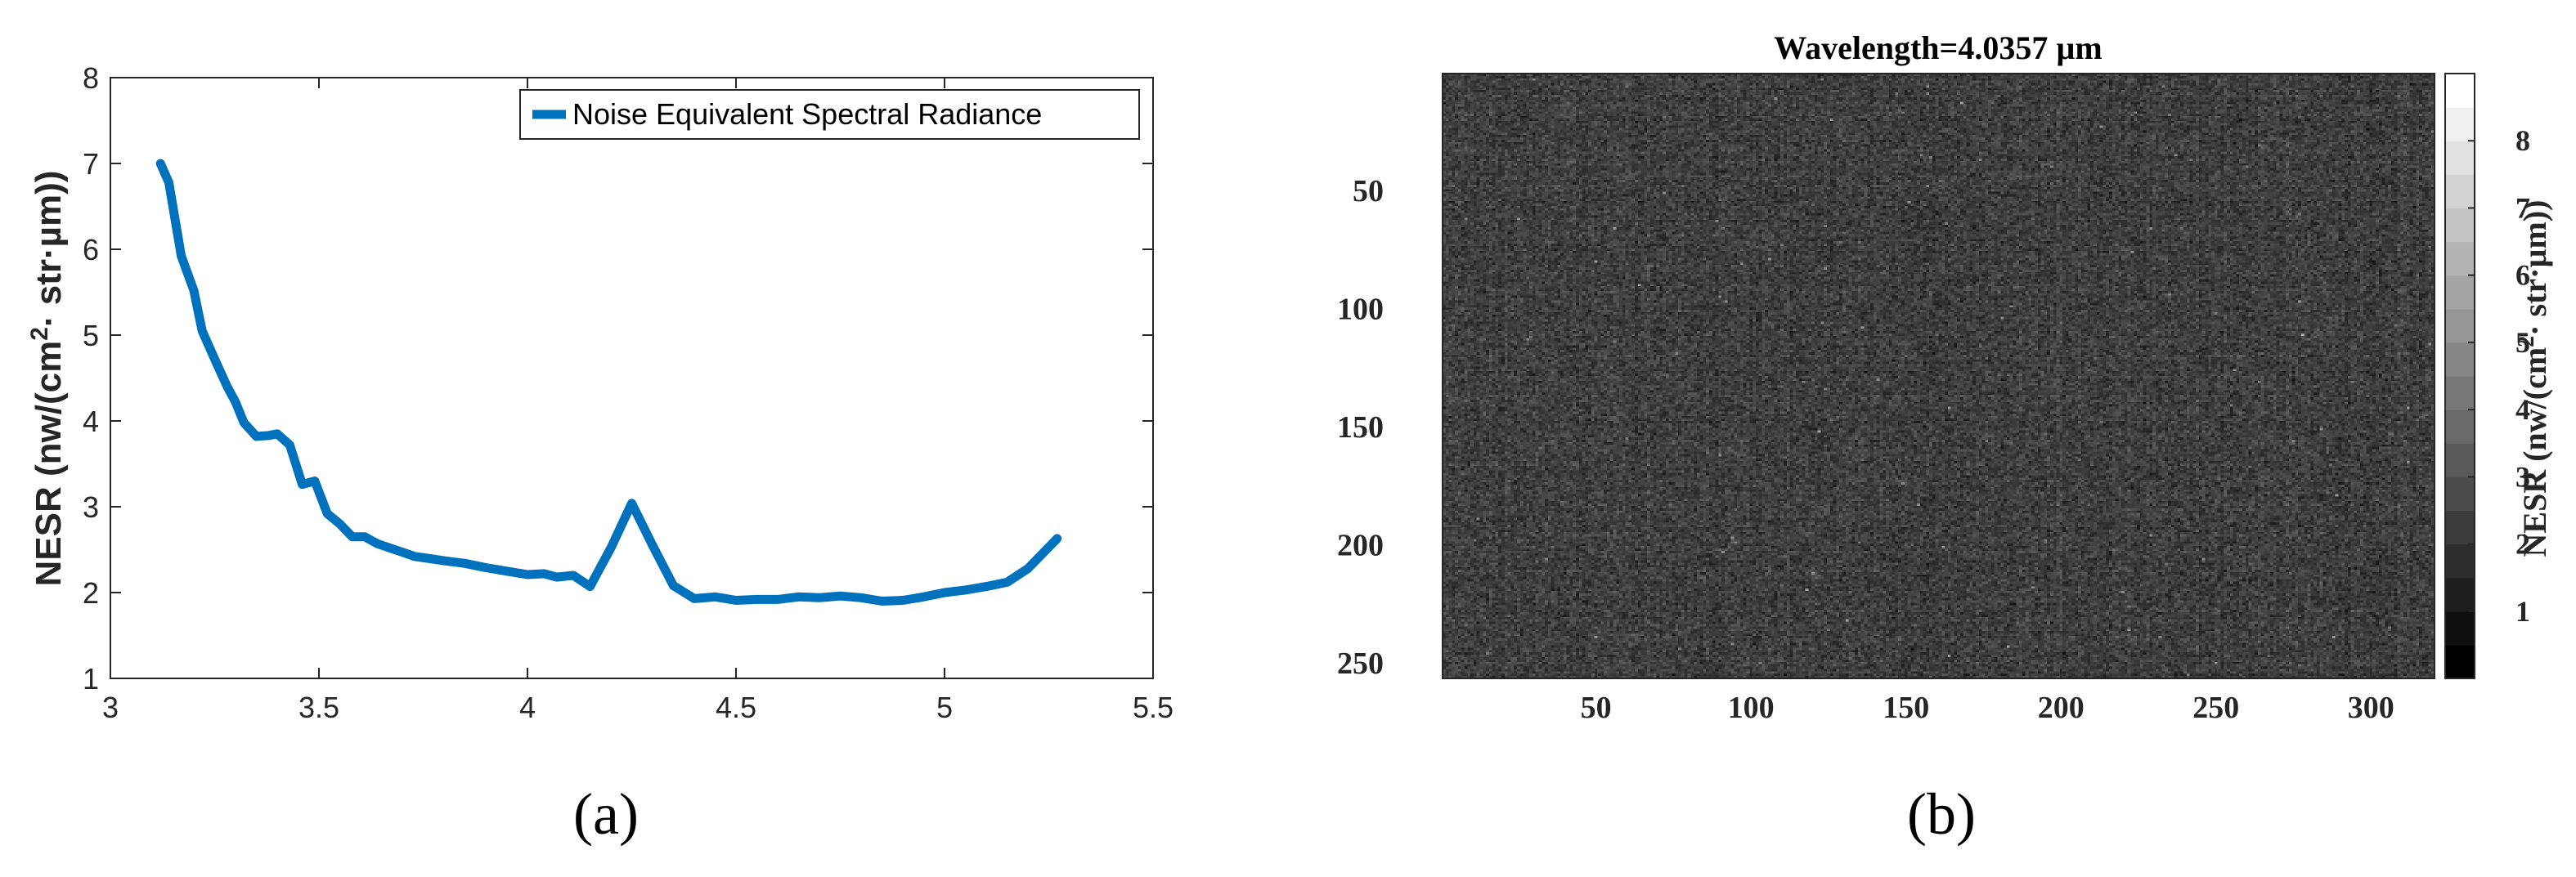 The height and width of the screenshot is (877, 2576). Describe the element at coordinates (91, 78) in the screenshot. I see `y-tick-label: 8` at that location.